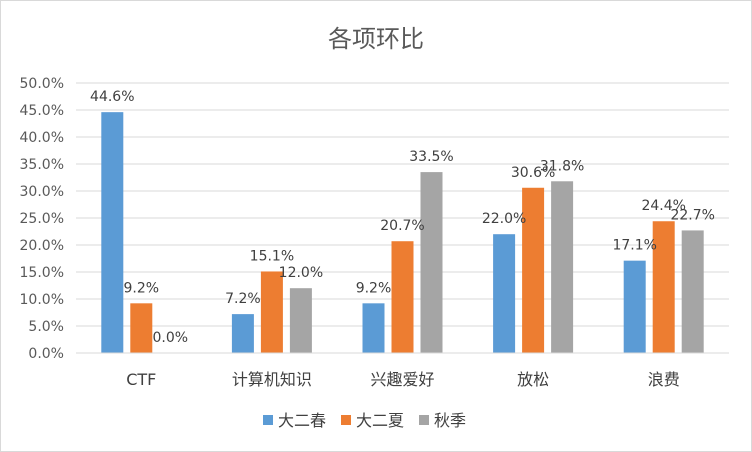 This screenshot has height=452, width=752. I want to click on legend-label: 大二春, so click(302, 420).